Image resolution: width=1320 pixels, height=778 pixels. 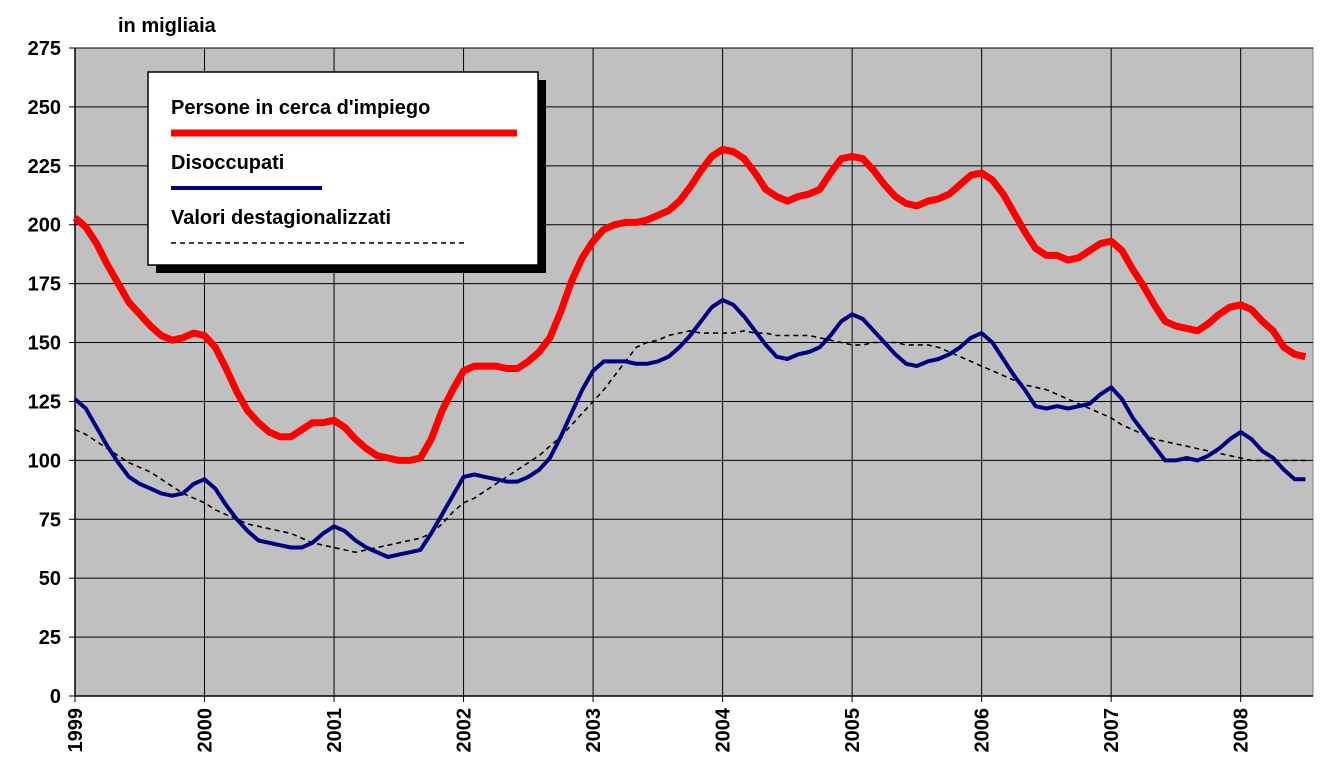 I want to click on y-tick-label: 150, so click(x=44, y=344).